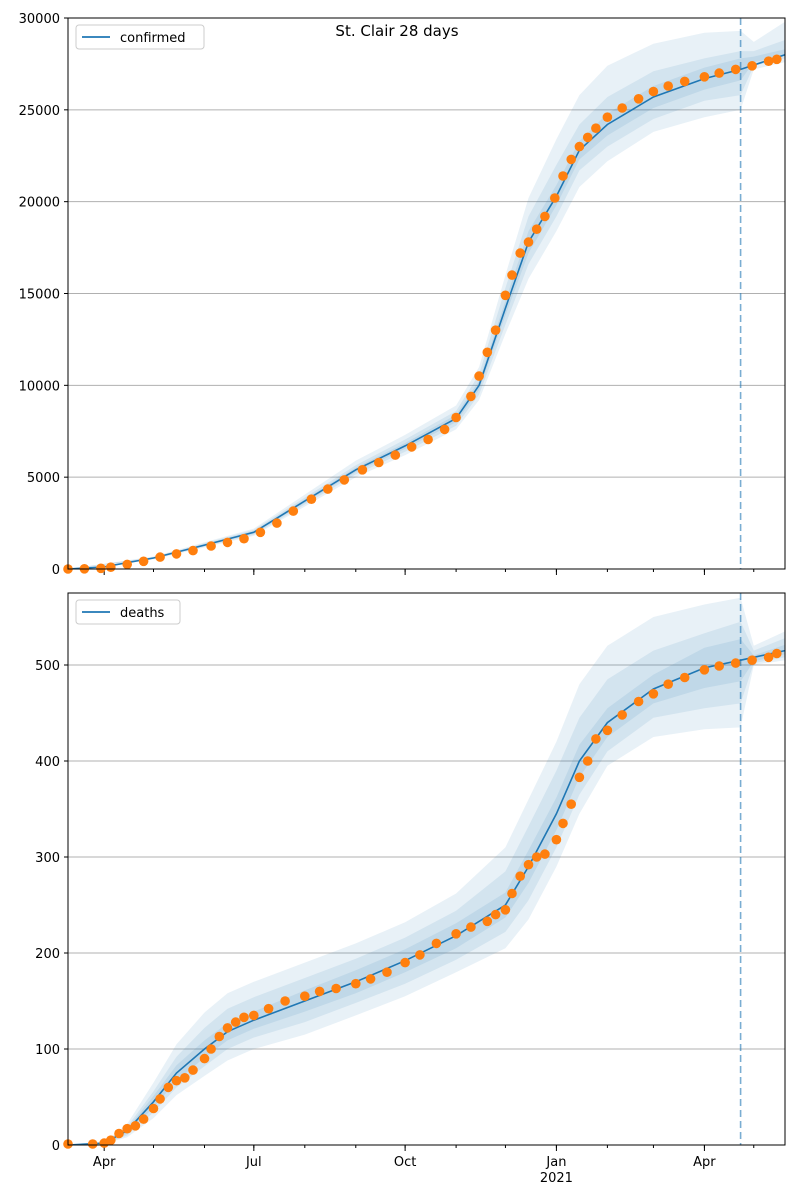 The width and height of the screenshot is (800, 1200). What do you see at coordinates (253, 1162) in the screenshot?
I see `x-tick-label: Jul` at bounding box center [253, 1162].